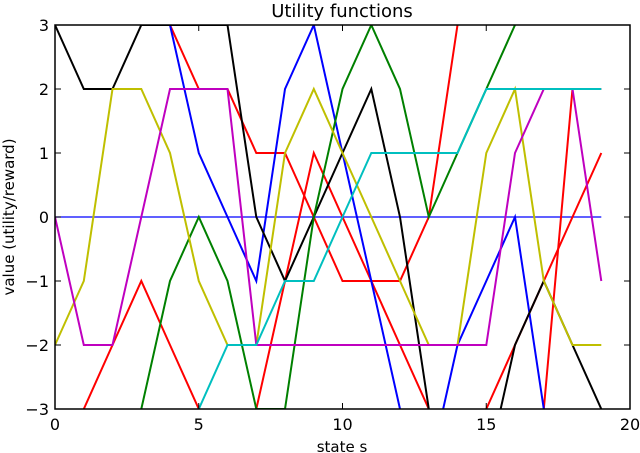 Image resolution: width=640 pixels, height=453 pixels. I want to click on x-tick-label: 20, so click(630, 424).